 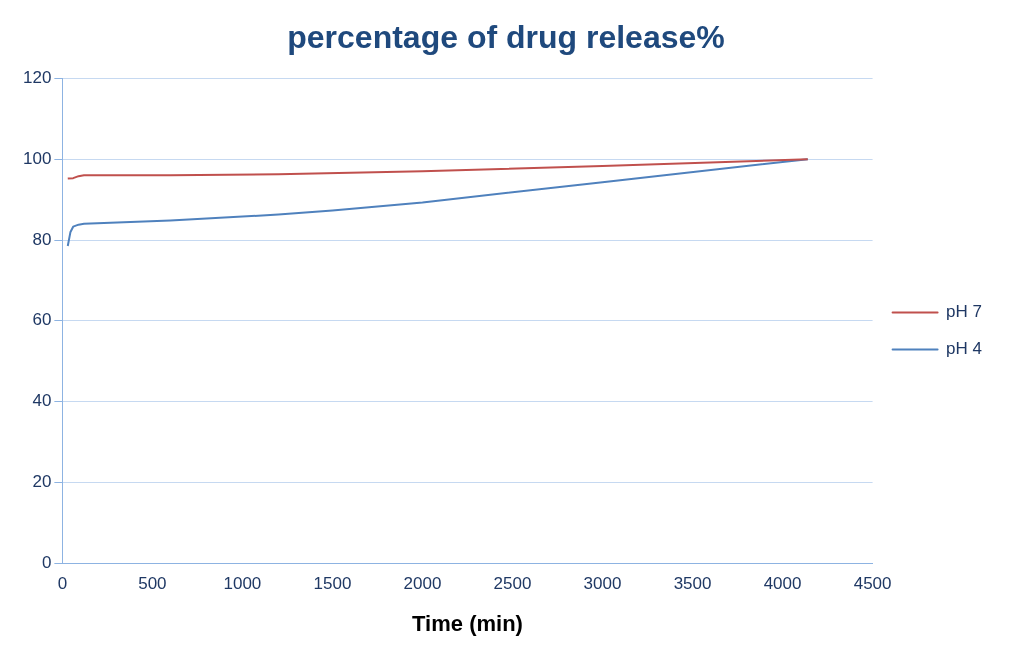 What do you see at coordinates (332, 584) in the screenshot?
I see `x-tick-label: 1500` at bounding box center [332, 584].